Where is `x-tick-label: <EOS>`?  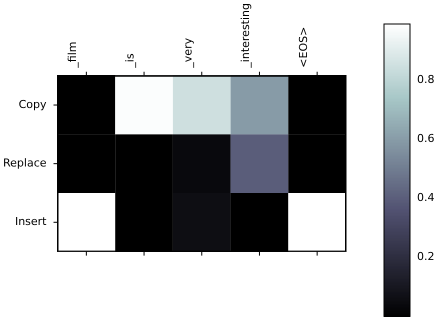 x-tick-label: <EOS> is located at coordinates (303, 47).